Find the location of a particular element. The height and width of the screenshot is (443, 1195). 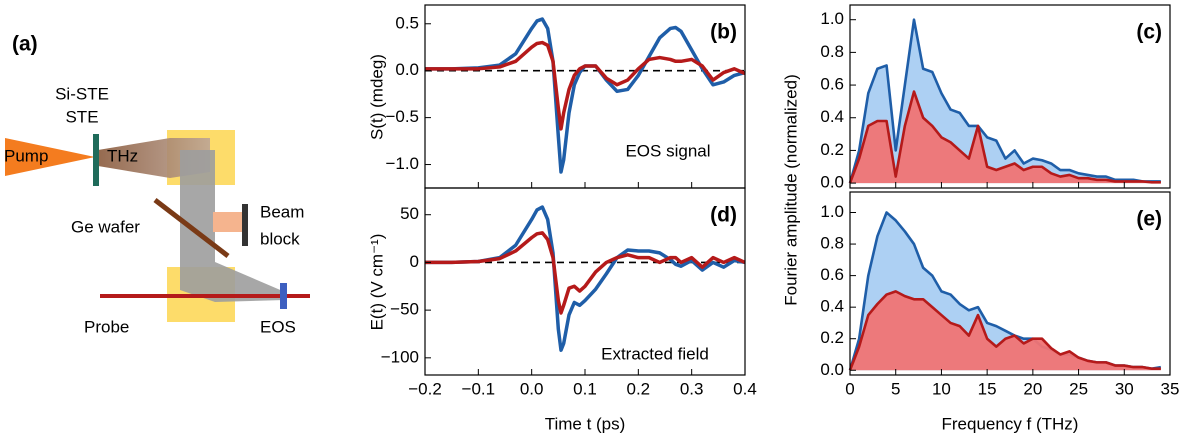

label: Ge wafer is located at coordinates (105, 226).